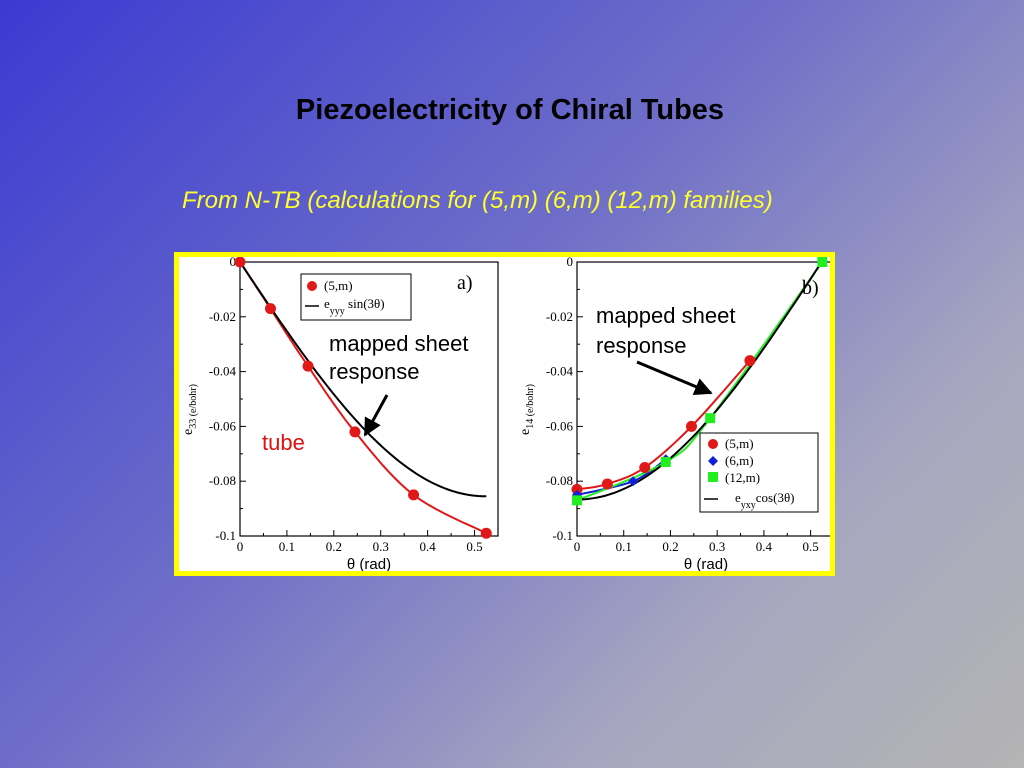 The height and width of the screenshot is (768, 1024). Describe the element at coordinates (810, 288) in the screenshot. I see `panel-b-label: b)` at that location.